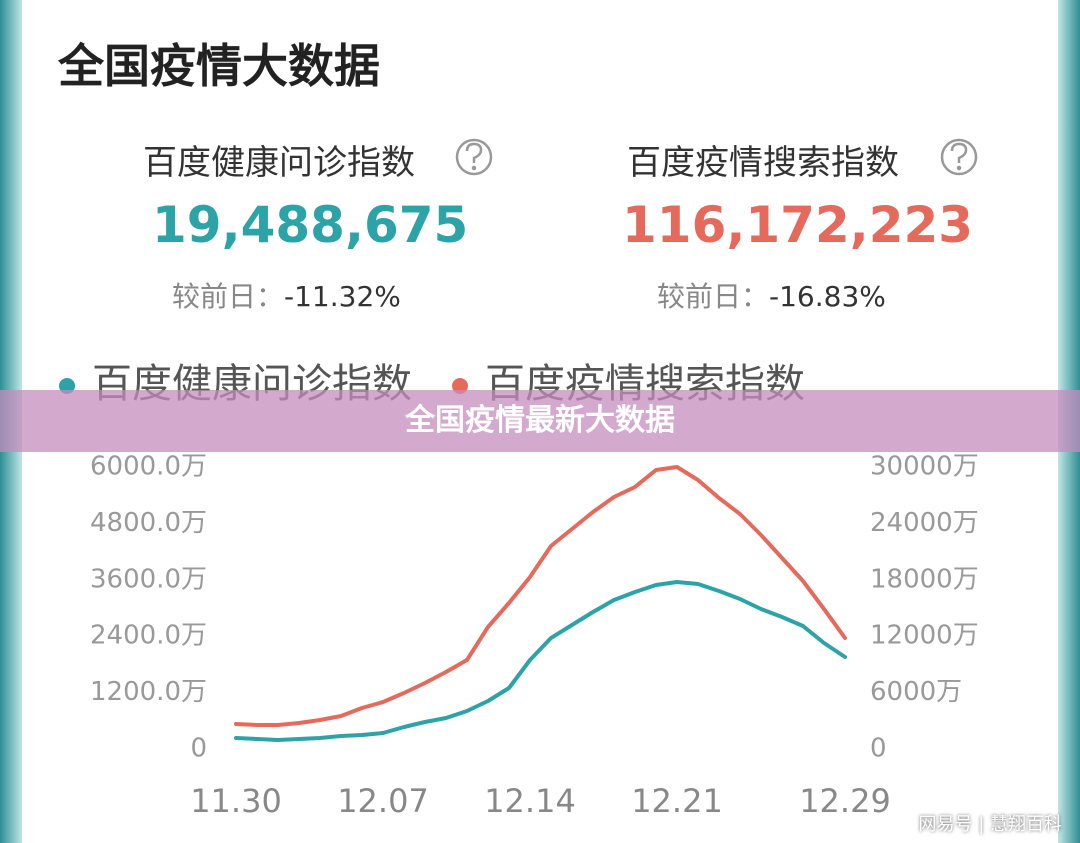 This screenshot has width=1080, height=843. What do you see at coordinates (878, 749) in the screenshot?
I see `y2-tick-label: 0` at bounding box center [878, 749].